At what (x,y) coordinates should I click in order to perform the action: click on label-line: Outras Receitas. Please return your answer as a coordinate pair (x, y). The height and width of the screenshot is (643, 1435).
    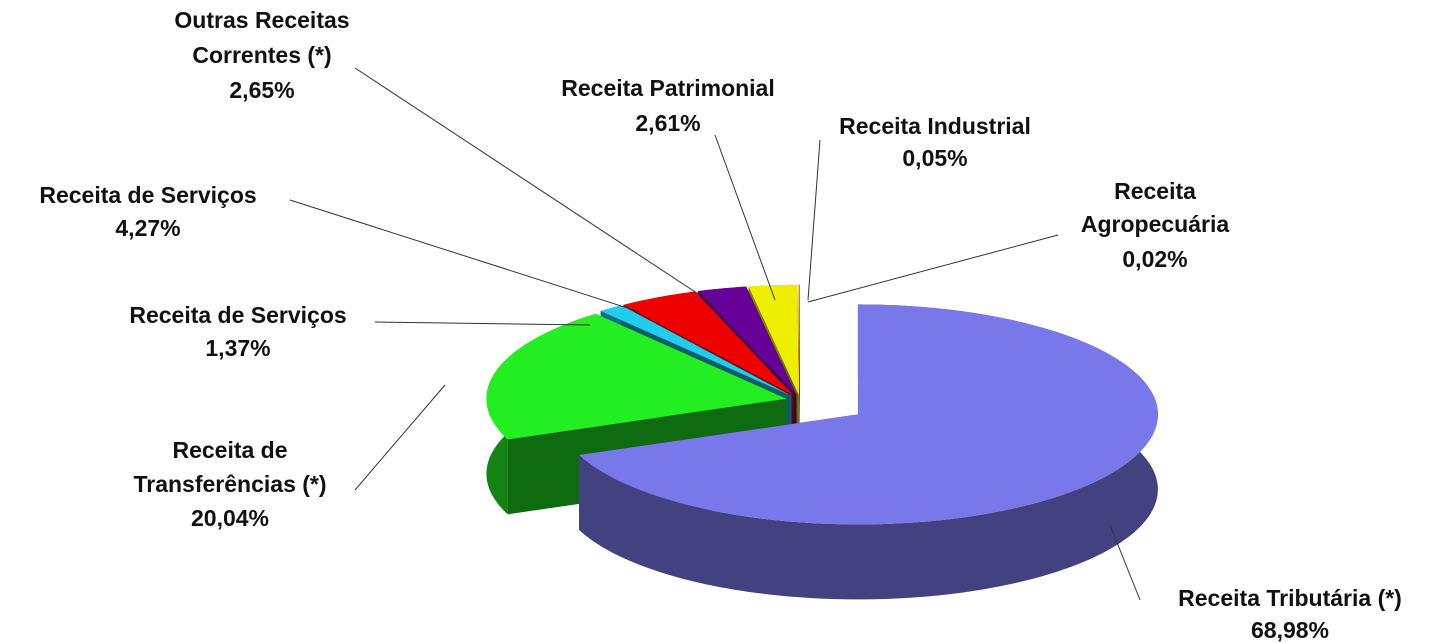
    Looking at the image, I should click on (261, 20).